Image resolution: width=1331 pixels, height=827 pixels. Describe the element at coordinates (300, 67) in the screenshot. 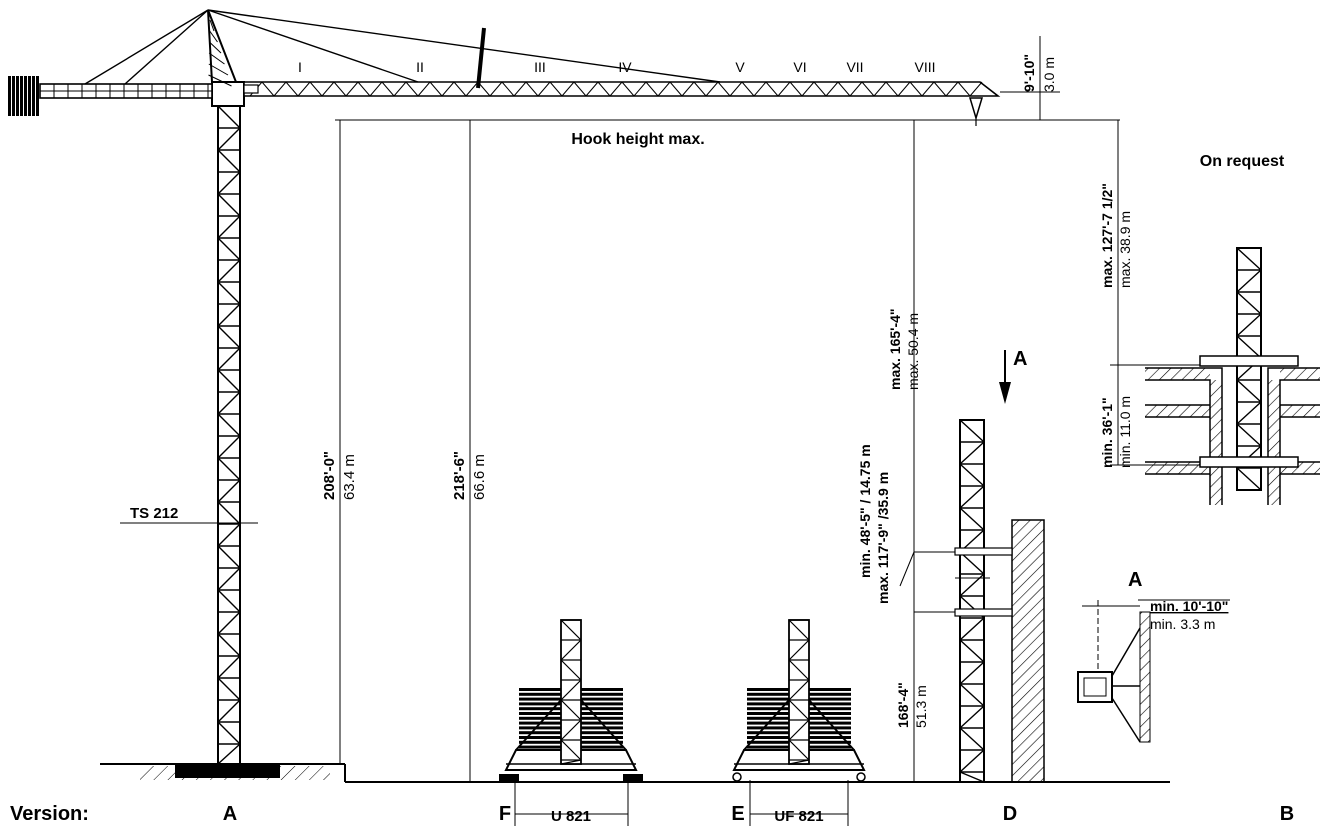

I see `jib-section-label: I` at that location.